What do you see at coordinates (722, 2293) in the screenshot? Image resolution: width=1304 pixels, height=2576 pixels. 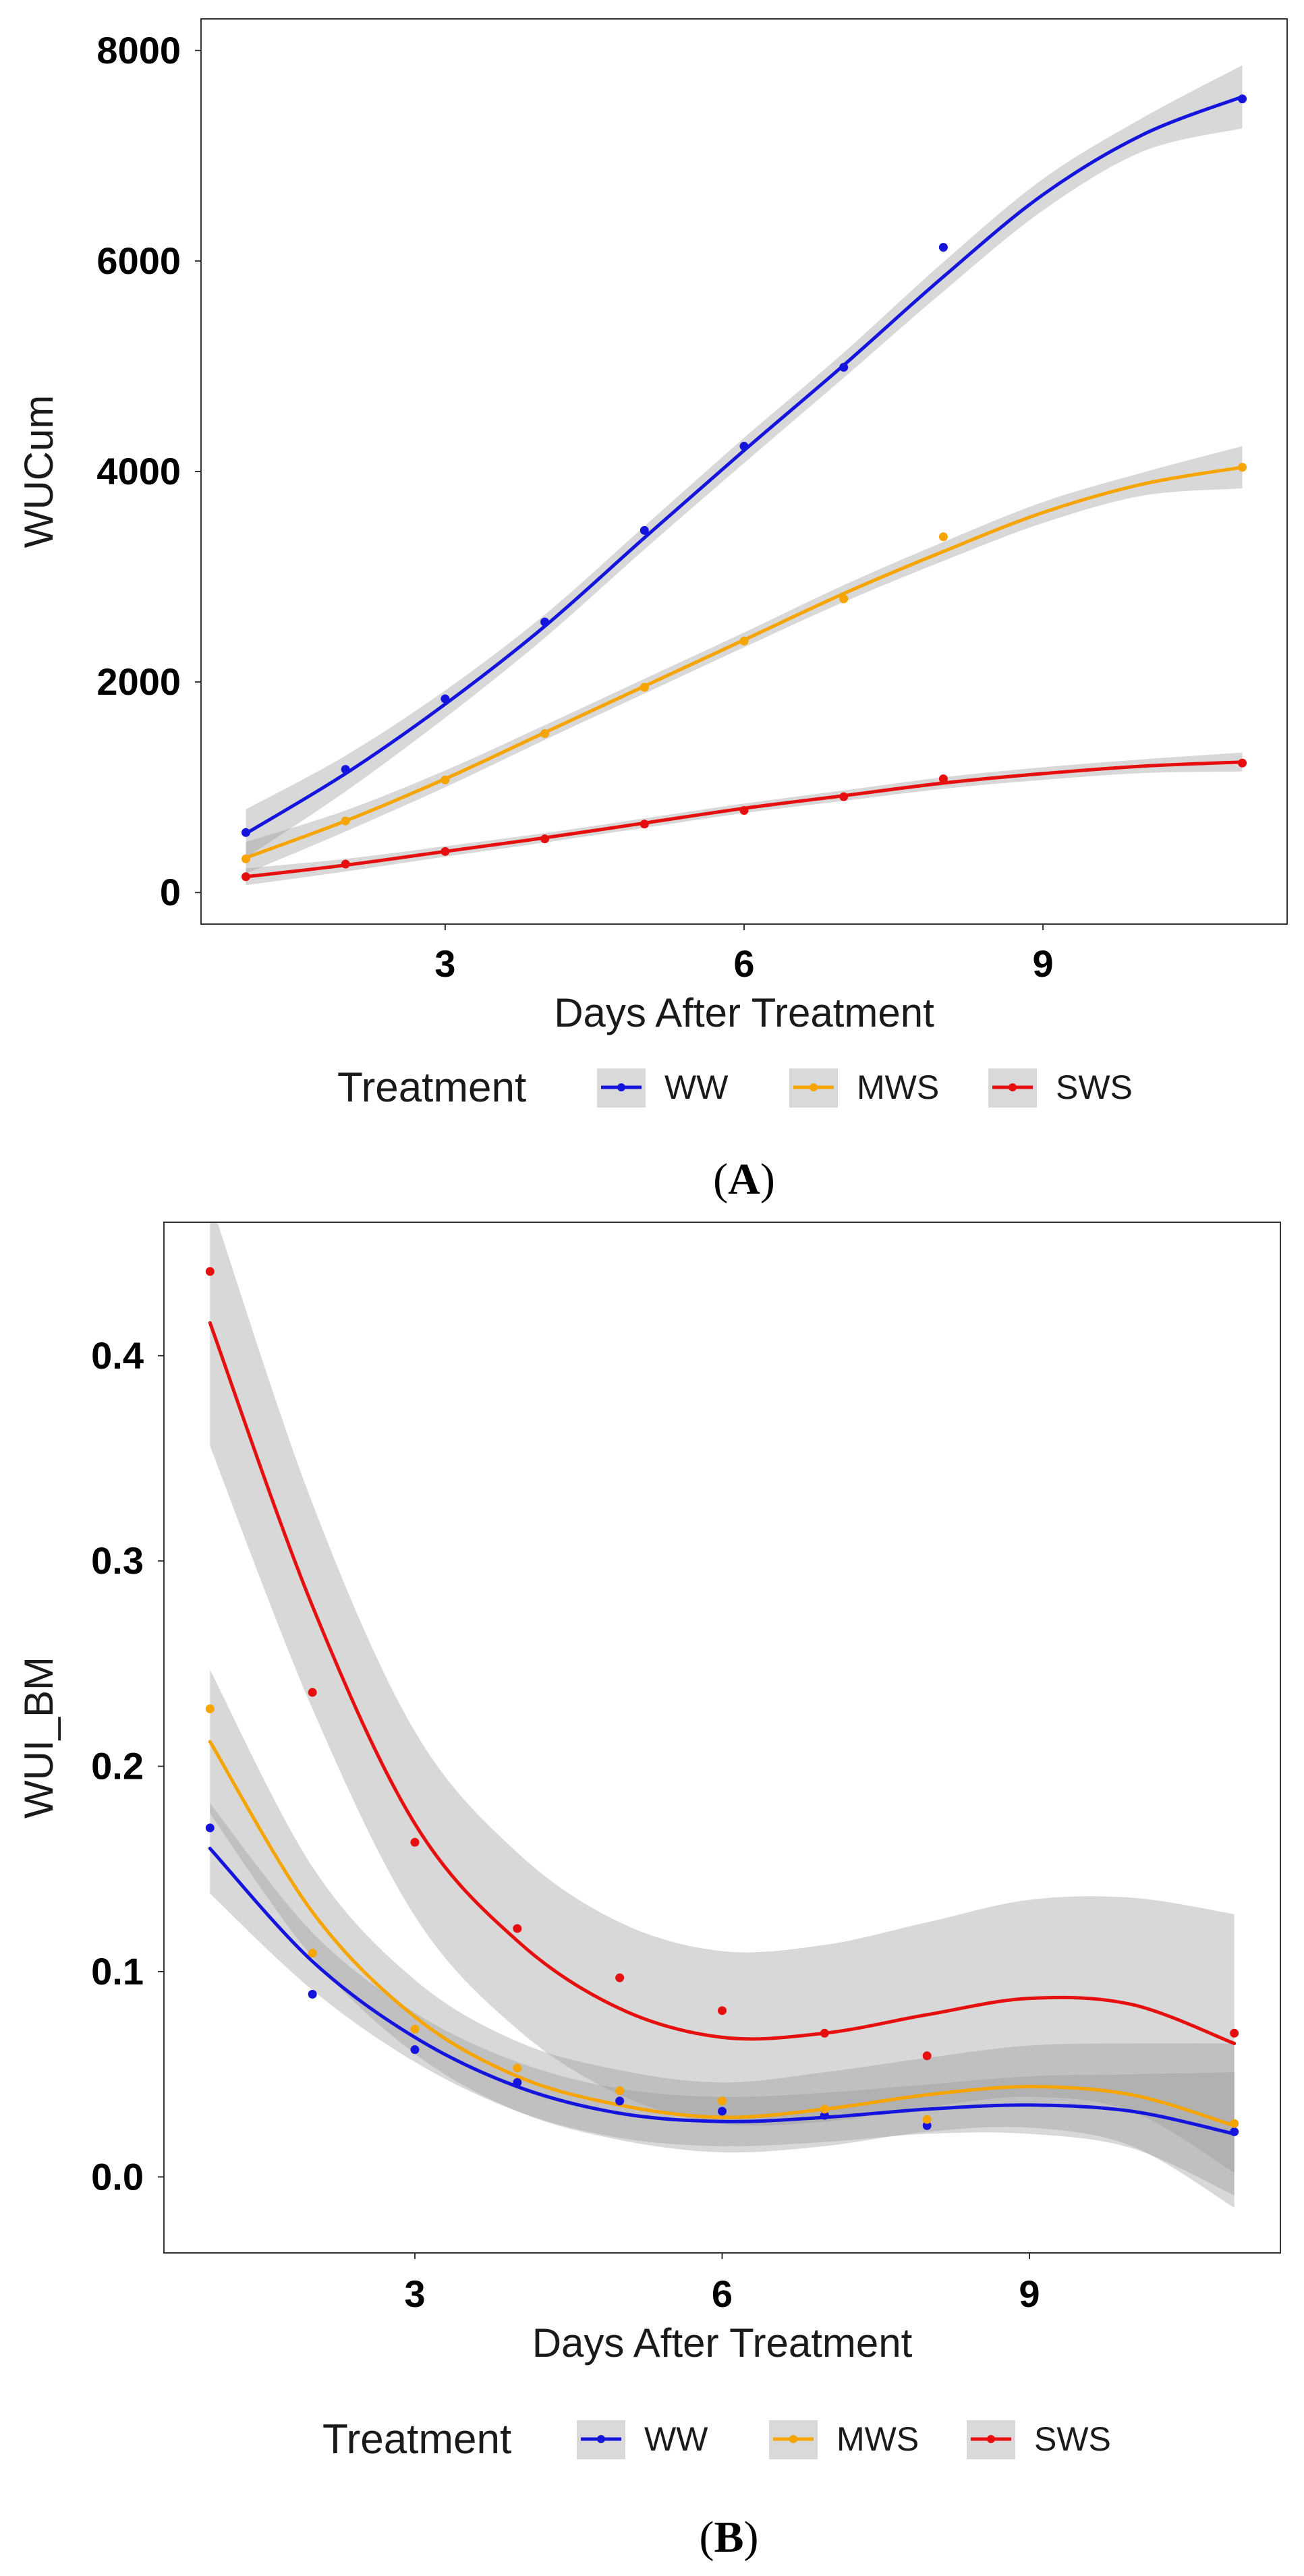 I see `x-tick-label: 6` at bounding box center [722, 2293].